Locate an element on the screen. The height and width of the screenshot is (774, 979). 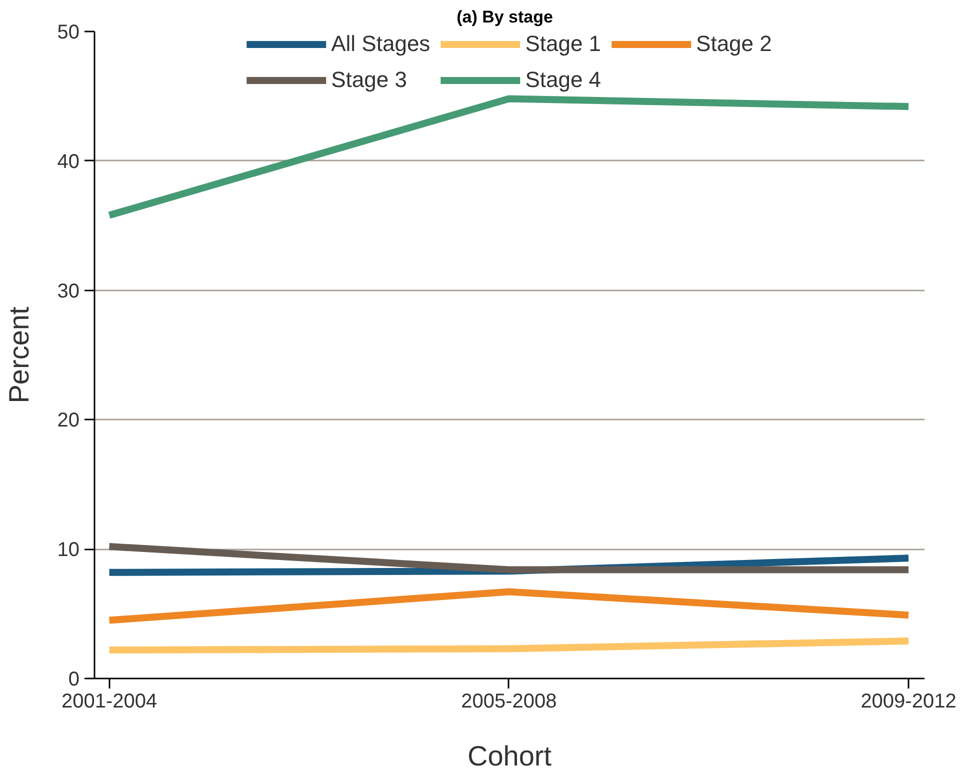
y-tick-label: 10 is located at coordinates (68, 550).